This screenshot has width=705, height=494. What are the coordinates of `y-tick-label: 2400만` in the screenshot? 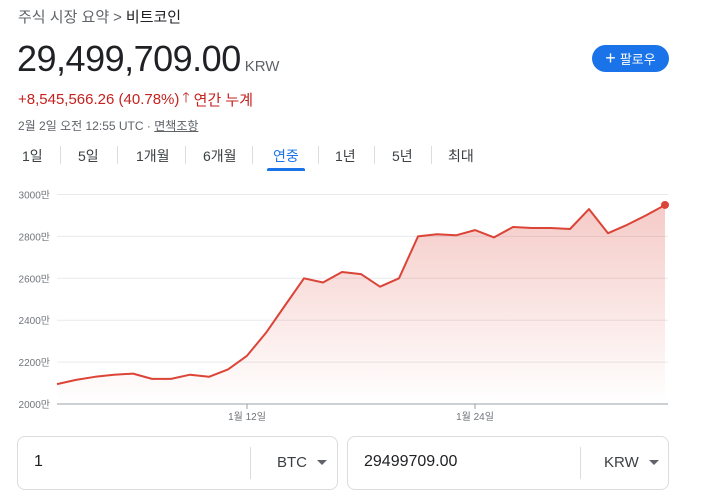 It's located at (34, 321).